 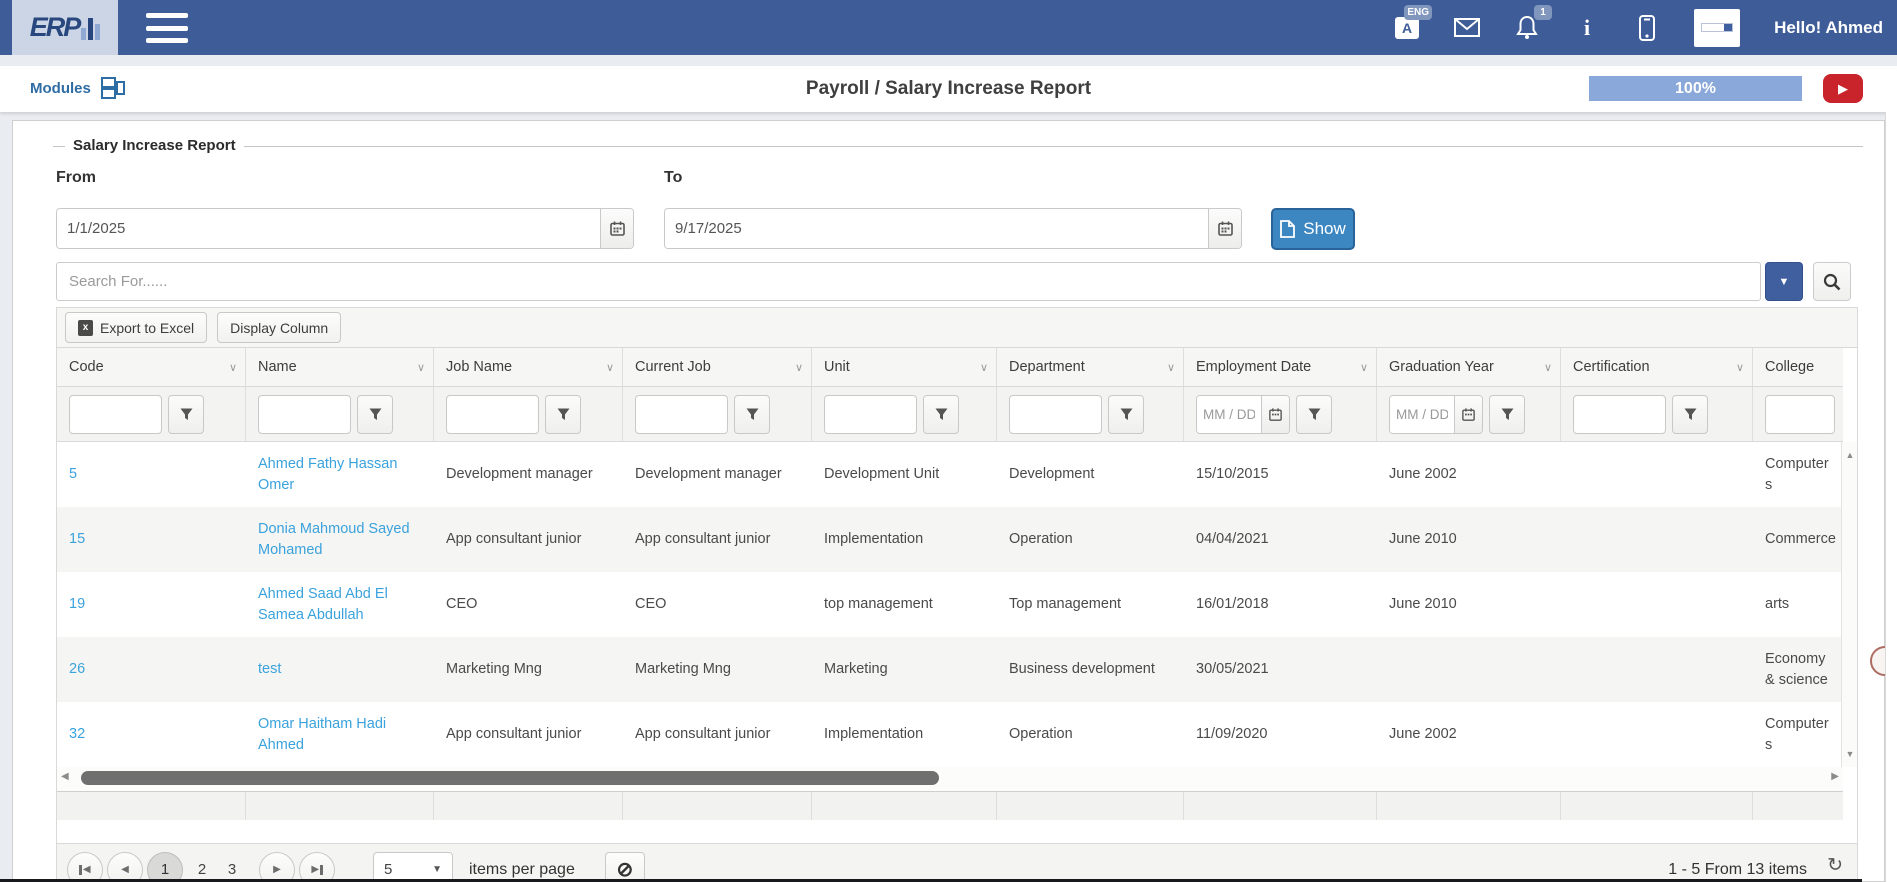 I want to click on to-date-input, so click(x=936, y=228).